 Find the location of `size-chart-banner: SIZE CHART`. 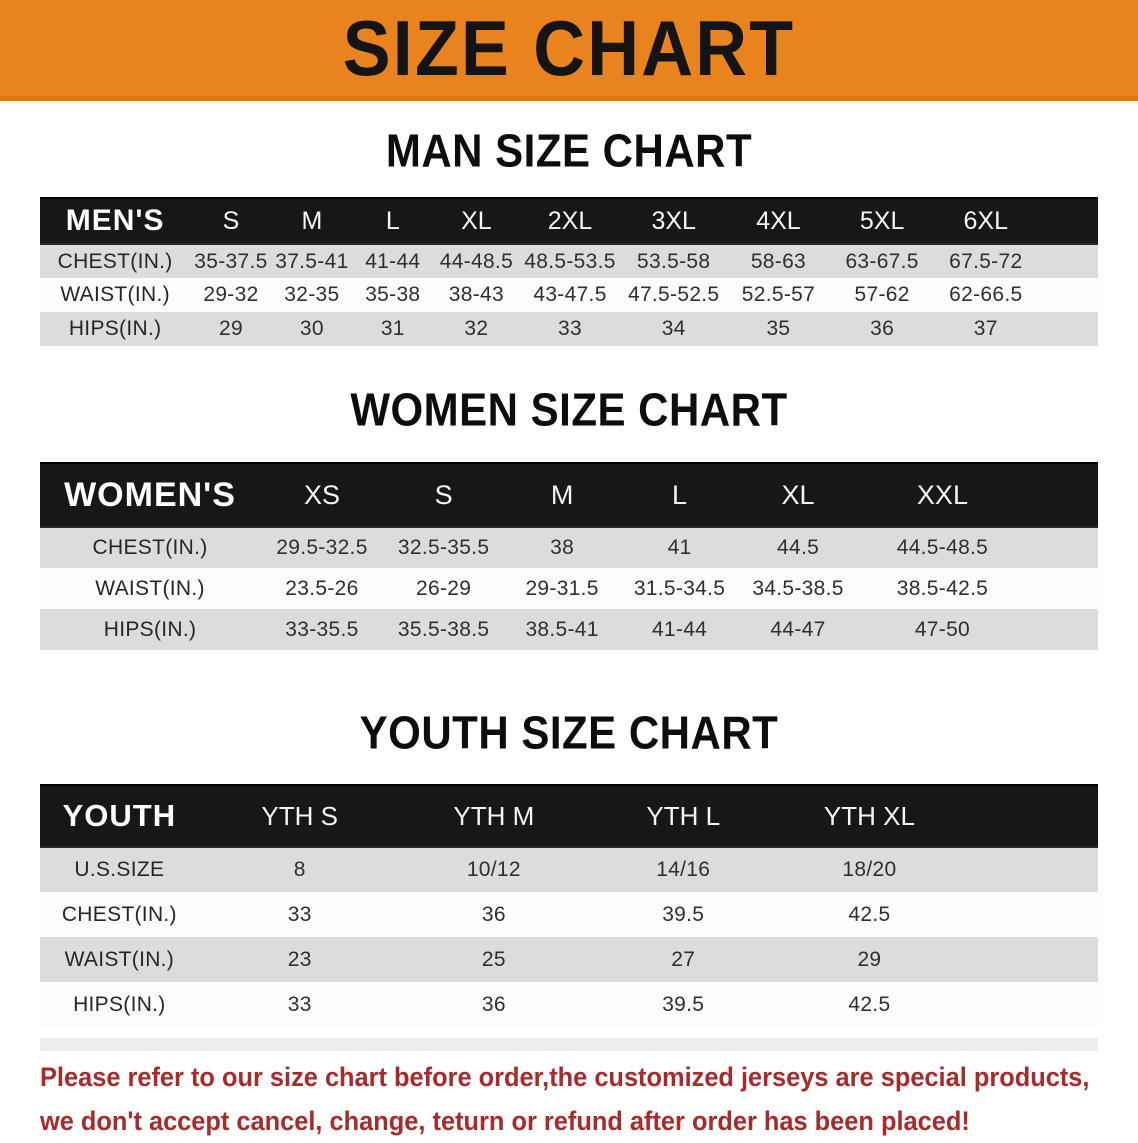

size-chart-banner: SIZE CHART is located at coordinates (569, 50).